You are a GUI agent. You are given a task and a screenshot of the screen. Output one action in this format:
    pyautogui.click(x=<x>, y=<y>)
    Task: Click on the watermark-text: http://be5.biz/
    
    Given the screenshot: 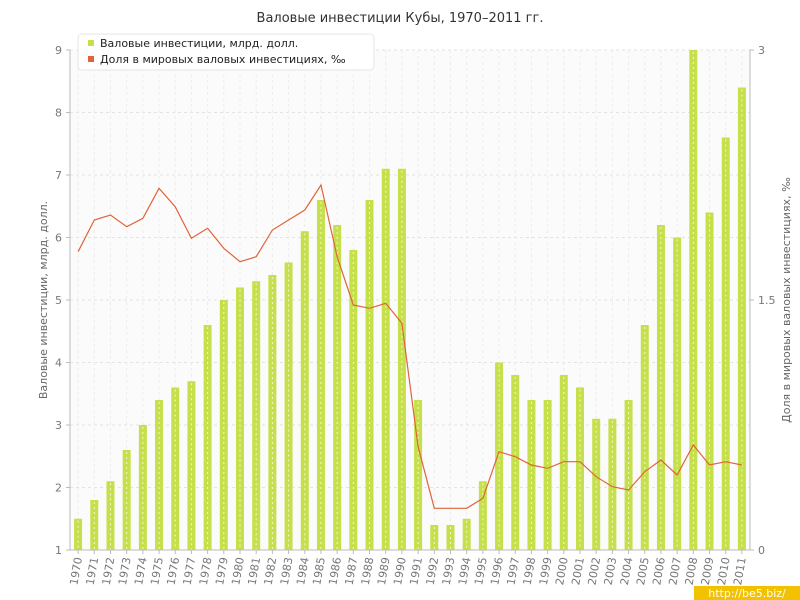 What is the action you would take?
    pyautogui.click(x=747, y=593)
    